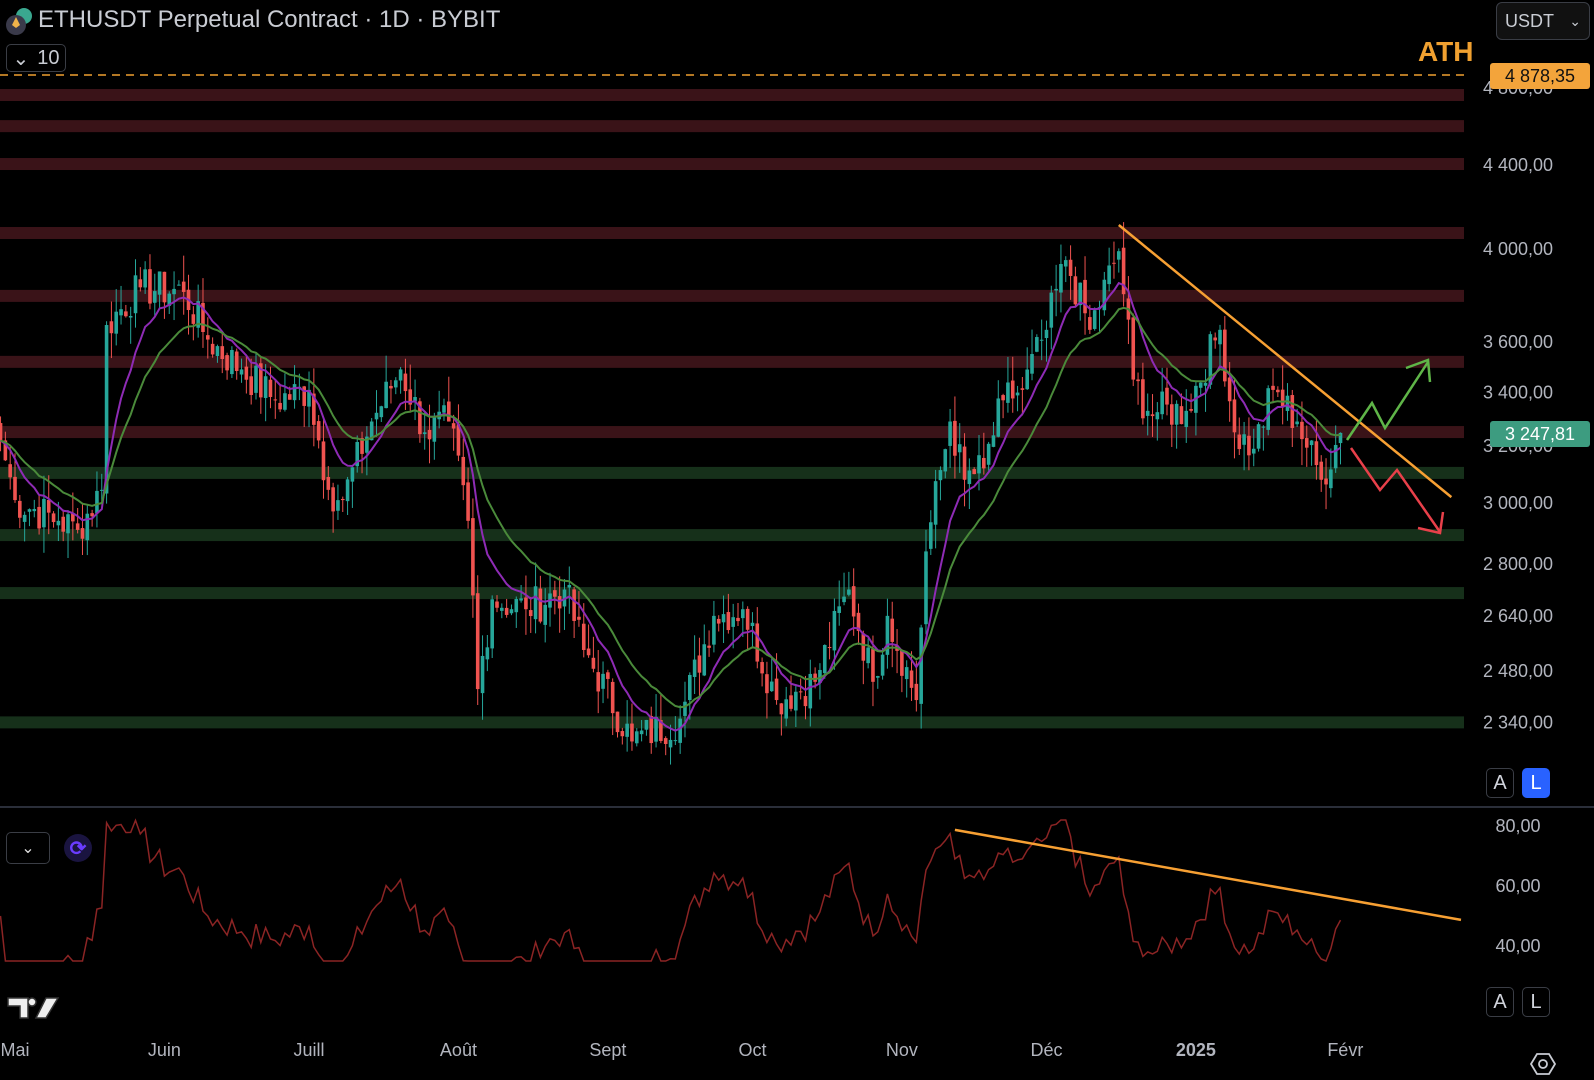 The height and width of the screenshot is (1080, 1594). I want to click on tradingview-logo, so click(33, 1009).